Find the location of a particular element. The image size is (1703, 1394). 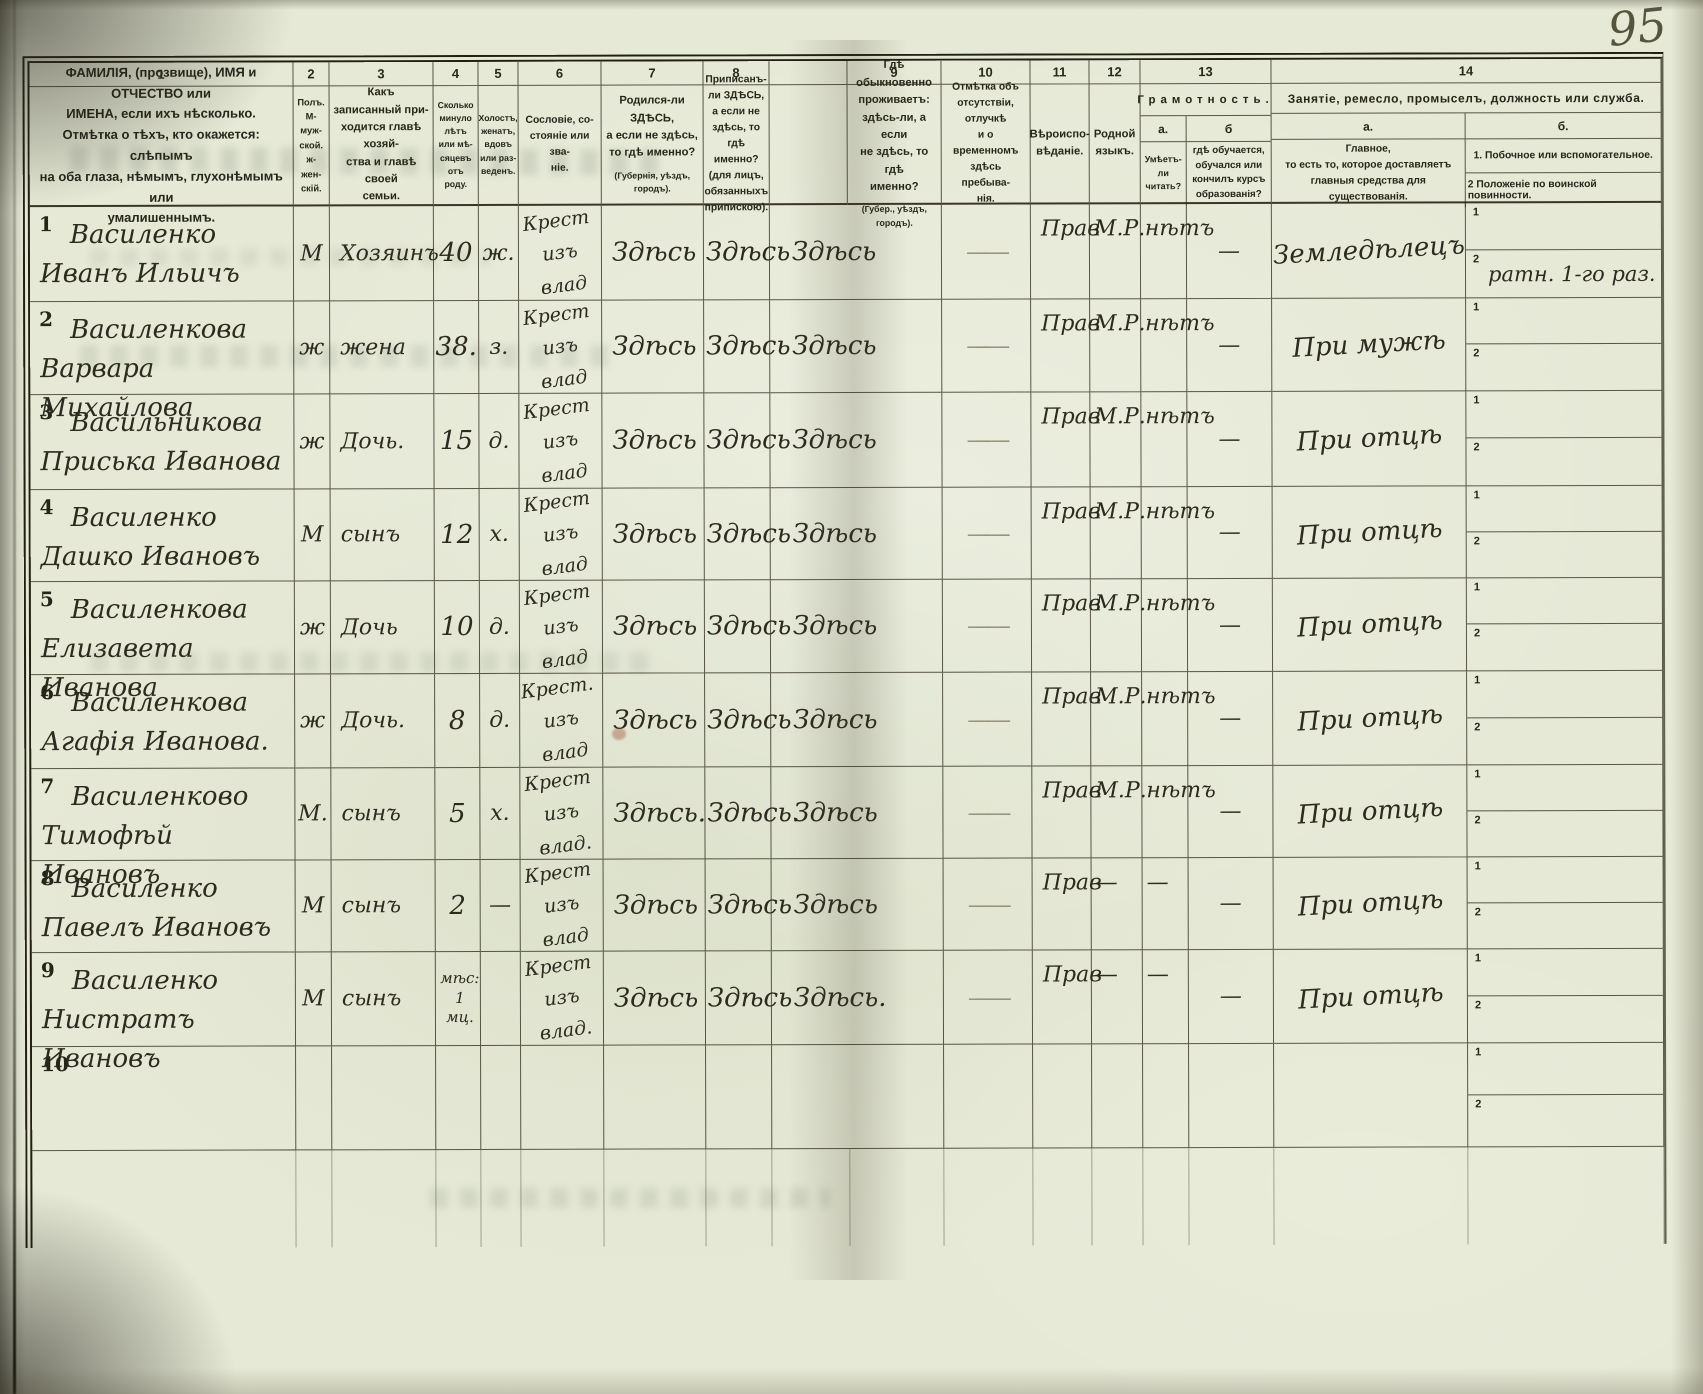

literacy-cell: — is located at coordinates (1165, 904).